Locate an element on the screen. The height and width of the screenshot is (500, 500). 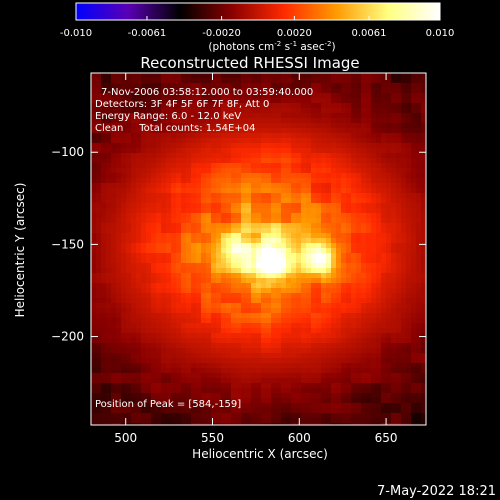
annotation-detectors: Detectors: 3F 4F 5F 6F 7F 8F, Att 0 is located at coordinates (182, 104).